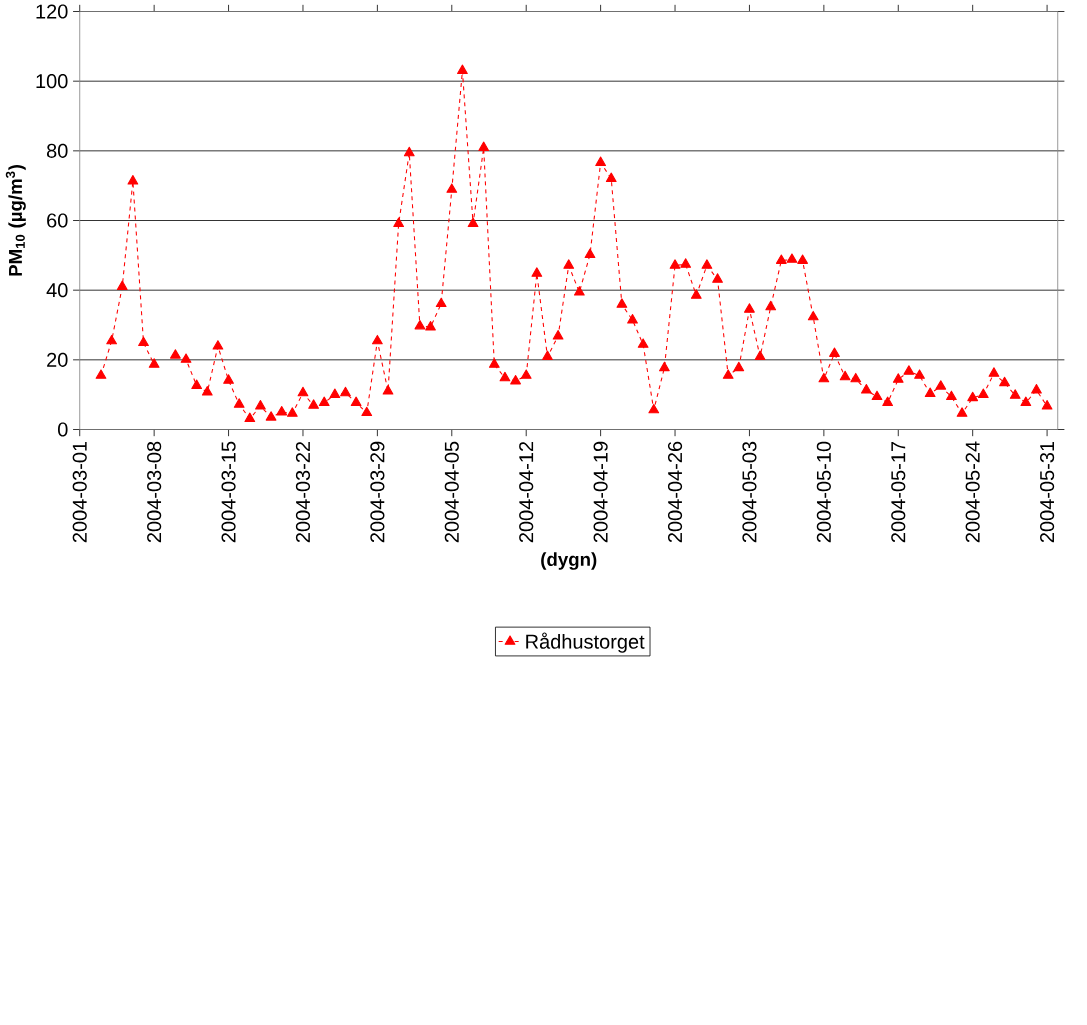 This screenshot has width=1087, height=1025. What do you see at coordinates (972, 492) in the screenshot?
I see `x-tick-label: 2004-05-24` at bounding box center [972, 492].